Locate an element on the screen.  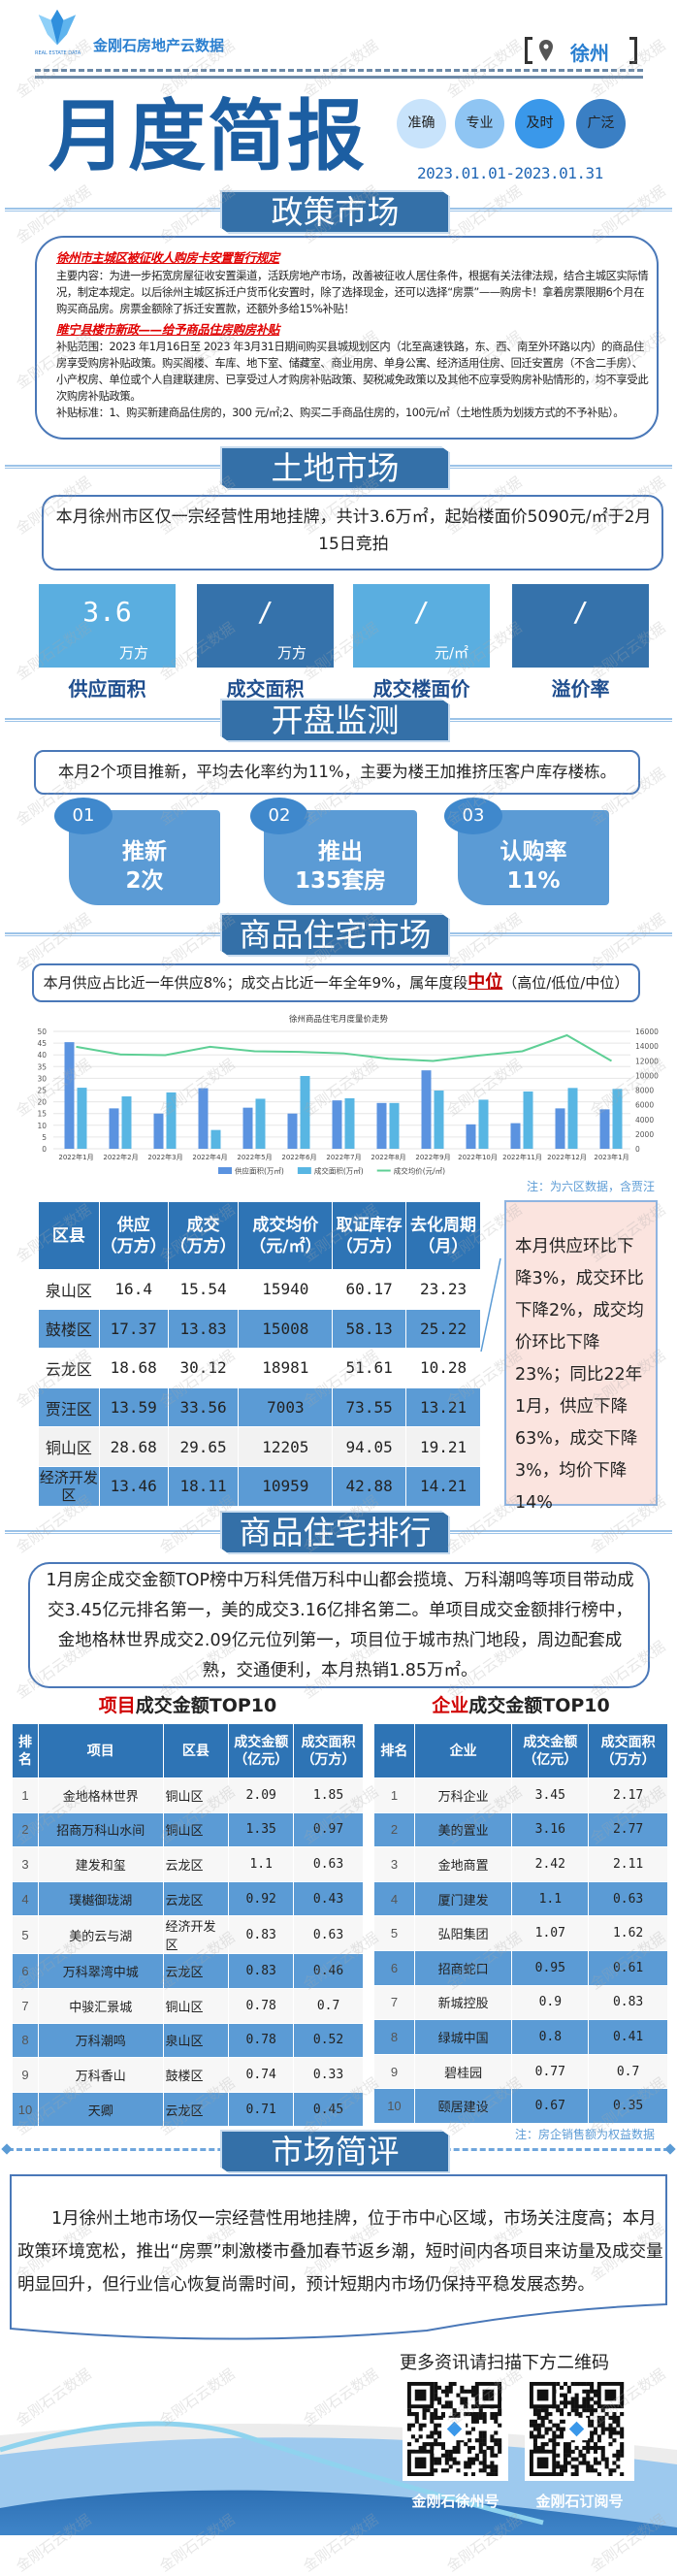
location-badge: 徐州 is located at coordinates (581, 51).